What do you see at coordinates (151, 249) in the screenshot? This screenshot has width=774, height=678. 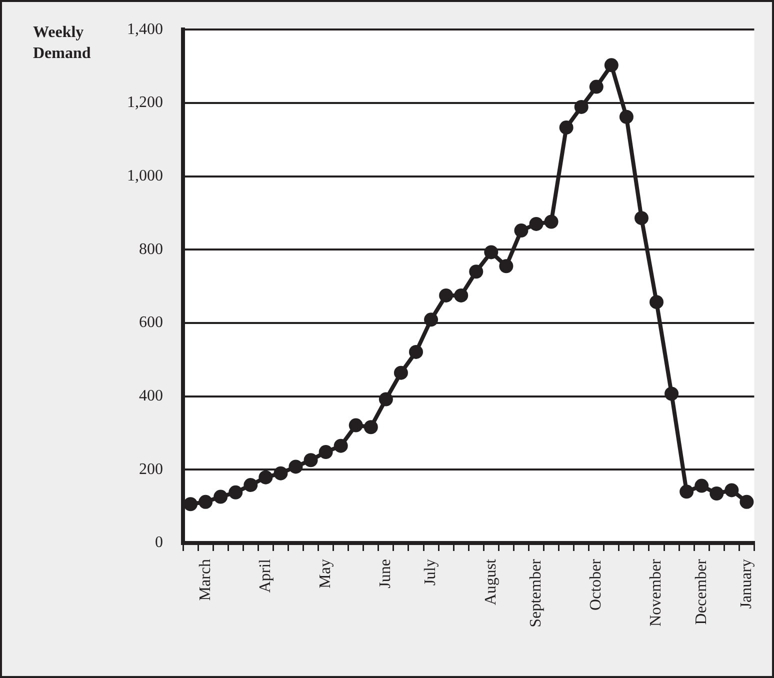 I see `y-tick-label: 800` at bounding box center [151, 249].